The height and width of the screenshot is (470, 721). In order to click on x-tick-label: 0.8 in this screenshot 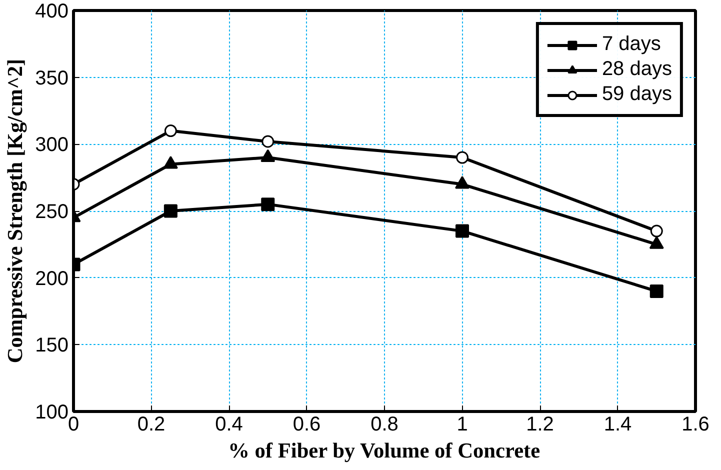, I will do `click(384, 425)`.